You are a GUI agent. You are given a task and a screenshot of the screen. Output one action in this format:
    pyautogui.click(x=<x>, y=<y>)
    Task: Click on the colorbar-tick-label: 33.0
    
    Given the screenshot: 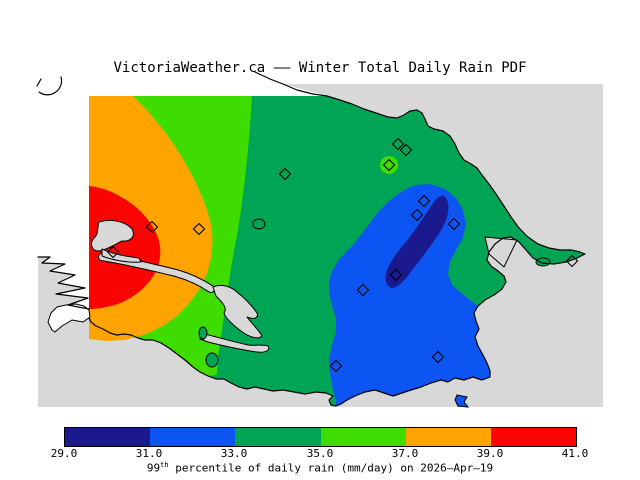 What is the action you would take?
    pyautogui.click(x=234, y=453)
    